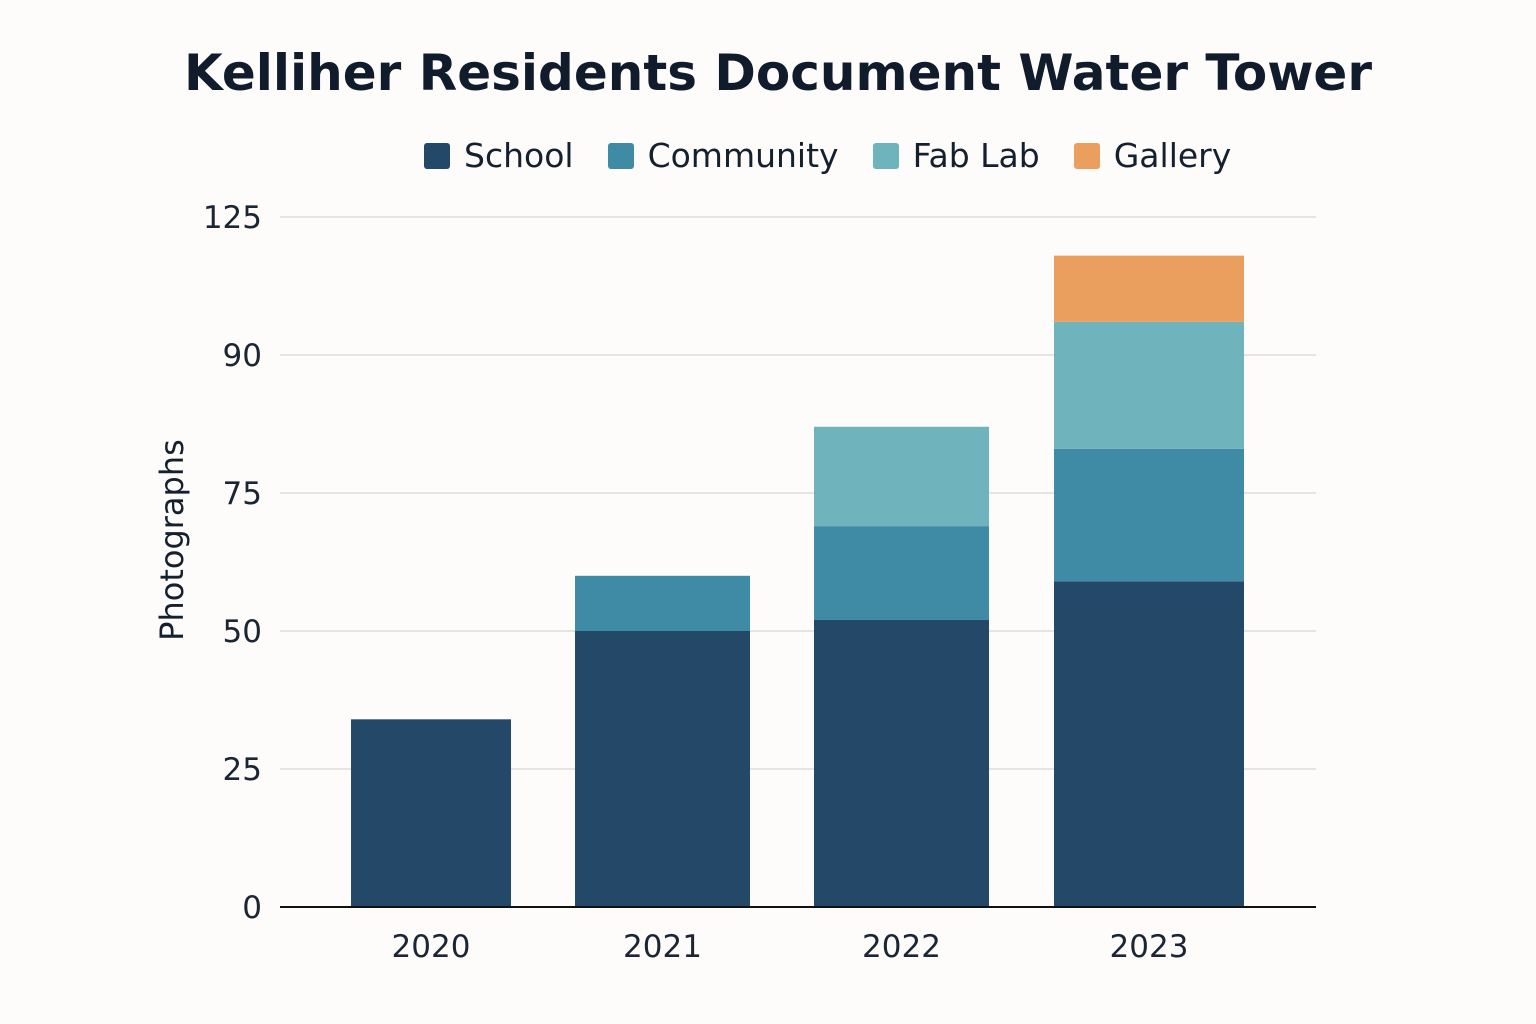 The width and height of the screenshot is (1536, 1024). I want to click on legend-item-community: Community, so click(723, 155).